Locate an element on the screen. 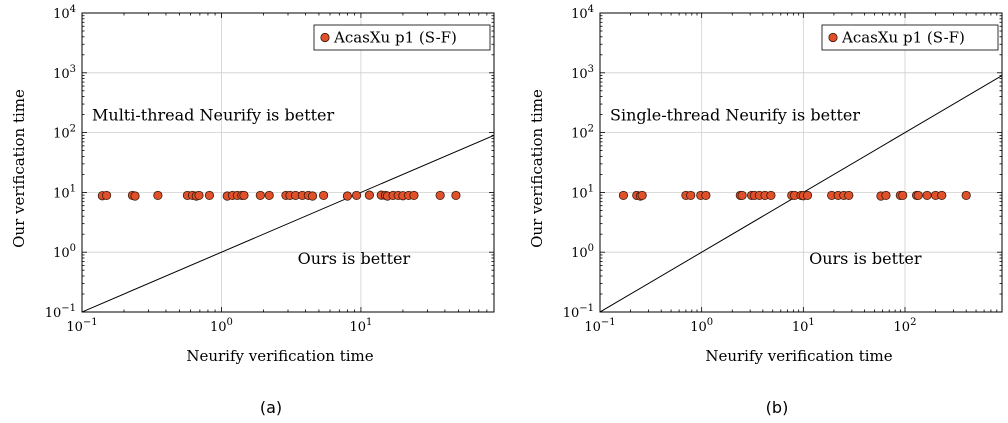 This screenshot has height=423, width=1008. panel-caption: (a) is located at coordinates (271, 407).